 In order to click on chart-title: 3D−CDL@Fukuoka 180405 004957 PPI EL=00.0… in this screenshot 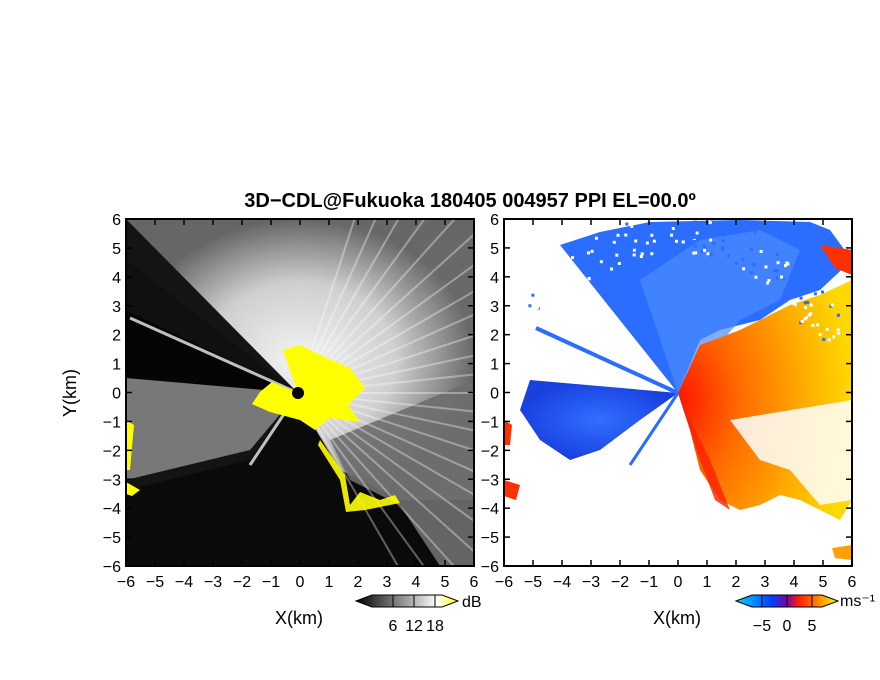, I will do `click(470, 201)`.